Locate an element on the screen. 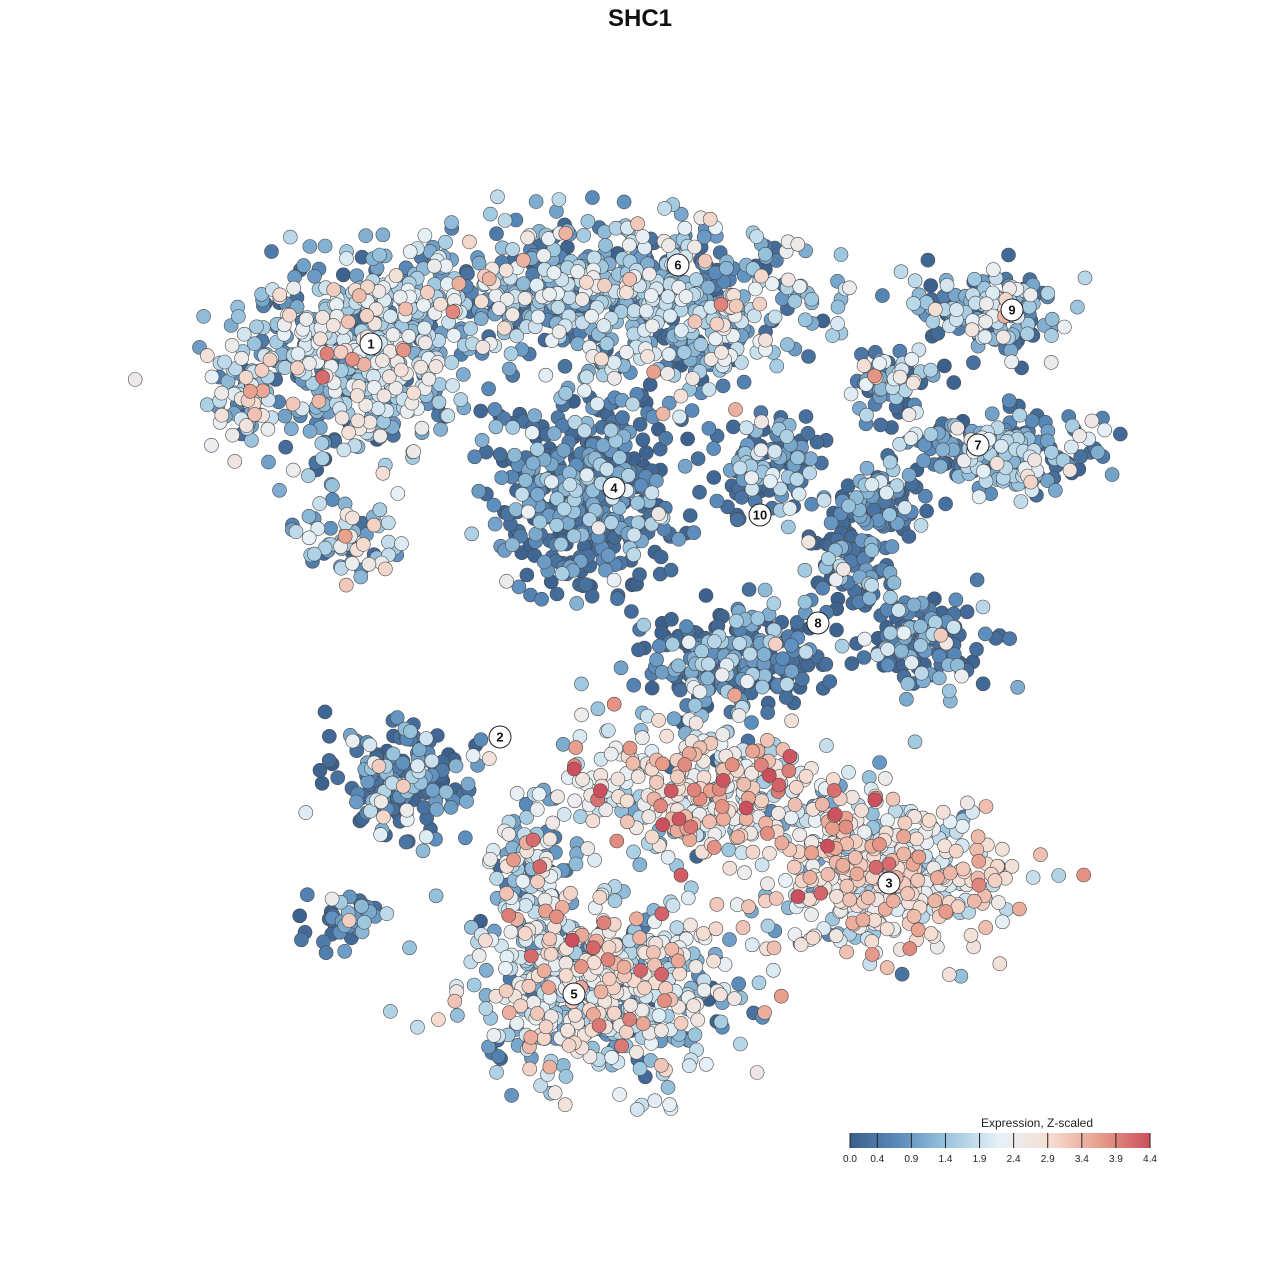 This screenshot has width=1280, height=1280. legend-tick-label: 3.4 is located at coordinates (1082, 1159).